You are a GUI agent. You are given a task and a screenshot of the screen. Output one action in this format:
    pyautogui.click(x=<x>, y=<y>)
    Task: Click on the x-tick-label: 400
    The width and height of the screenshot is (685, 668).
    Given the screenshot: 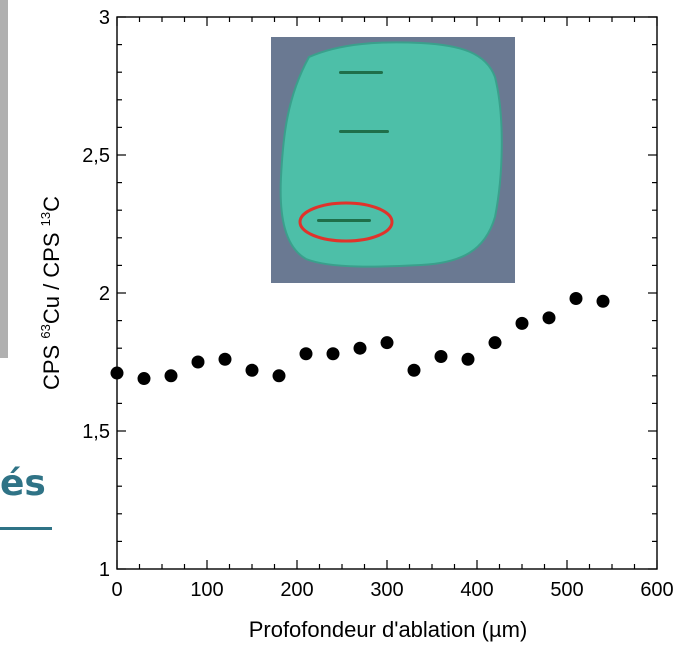 What is the action you would take?
    pyautogui.click(x=476, y=590)
    